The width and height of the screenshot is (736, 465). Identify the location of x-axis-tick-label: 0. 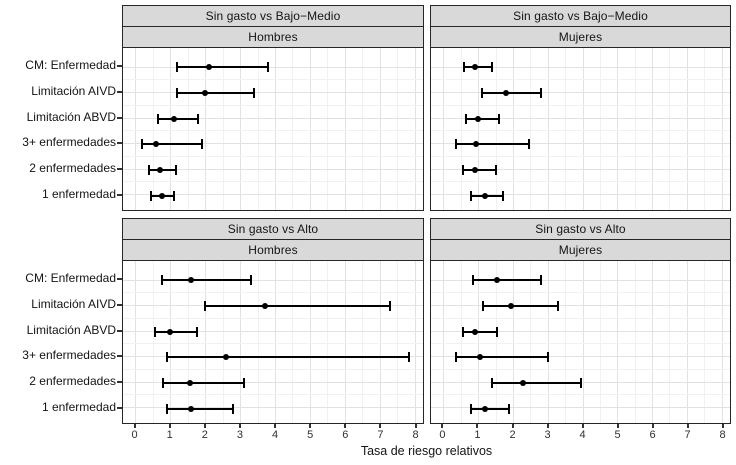
(134, 435).